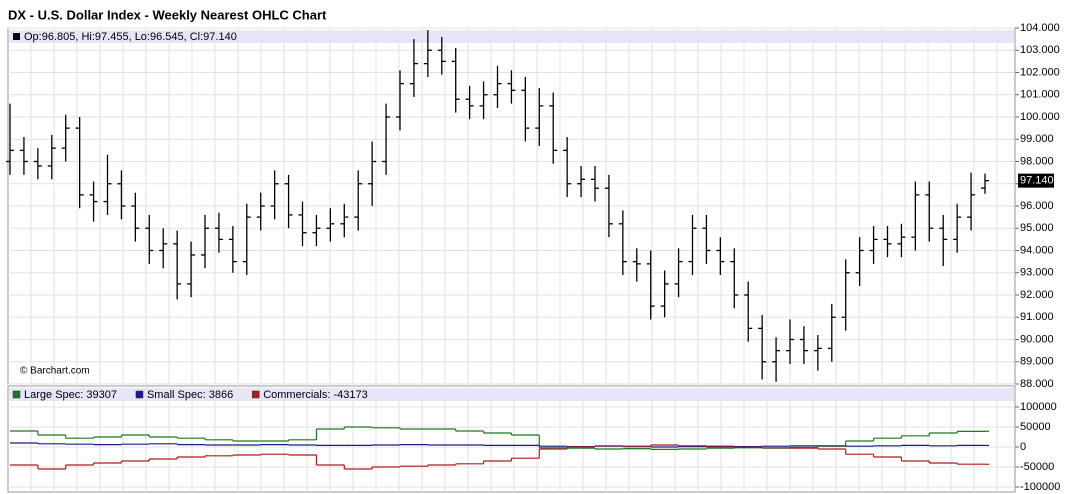 The image size is (1066, 494). What do you see at coordinates (1037, 362) in the screenshot?
I see `y-tick-label: 89.000` at bounding box center [1037, 362].